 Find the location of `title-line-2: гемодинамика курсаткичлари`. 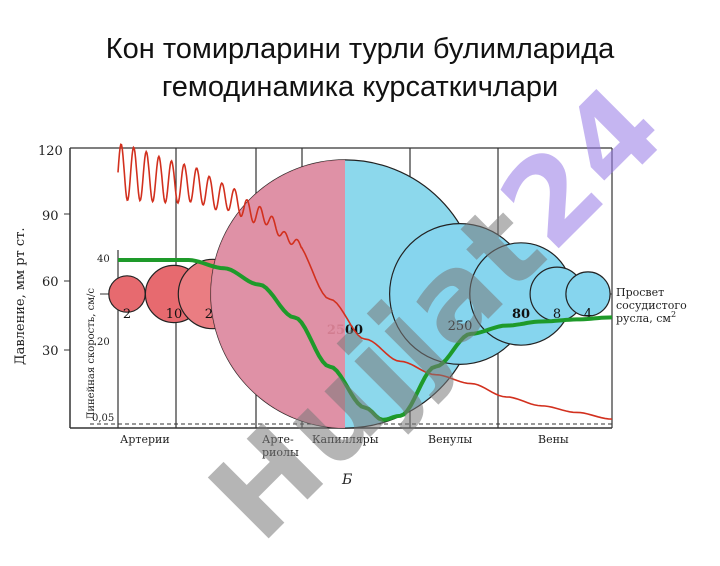

title-line-2: гемодинамика курсаткичлари is located at coordinates (360, 87).